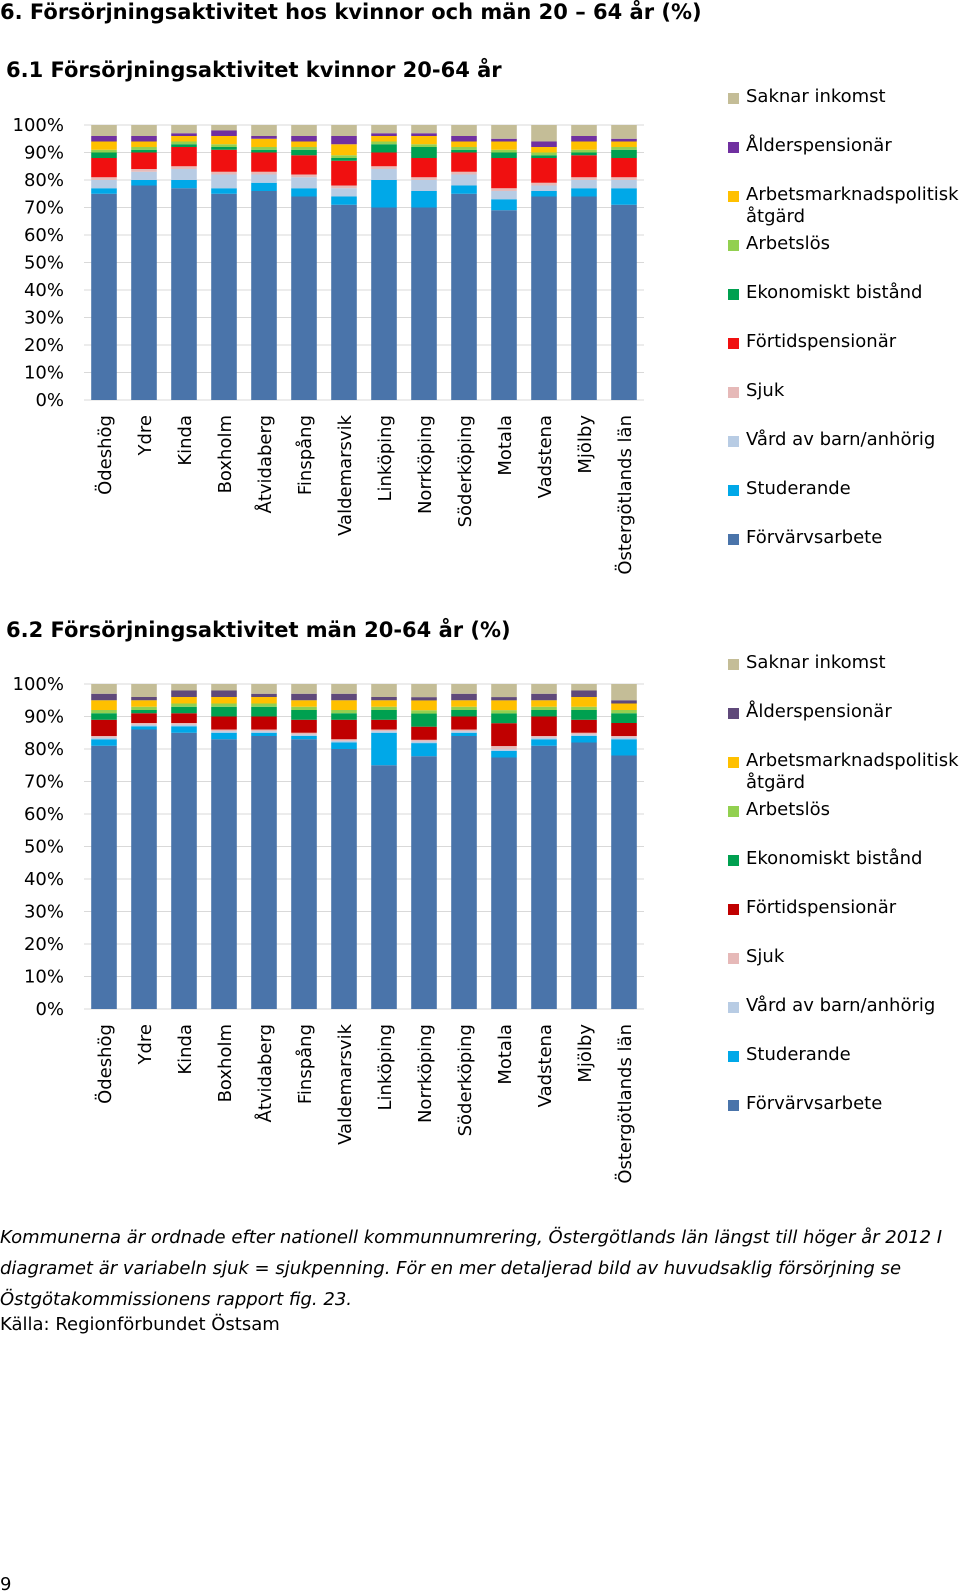 This screenshot has height=1596, width=960. What do you see at coordinates (44, 912) in the screenshot?
I see `y-tick-label: 30%` at bounding box center [44, 912].